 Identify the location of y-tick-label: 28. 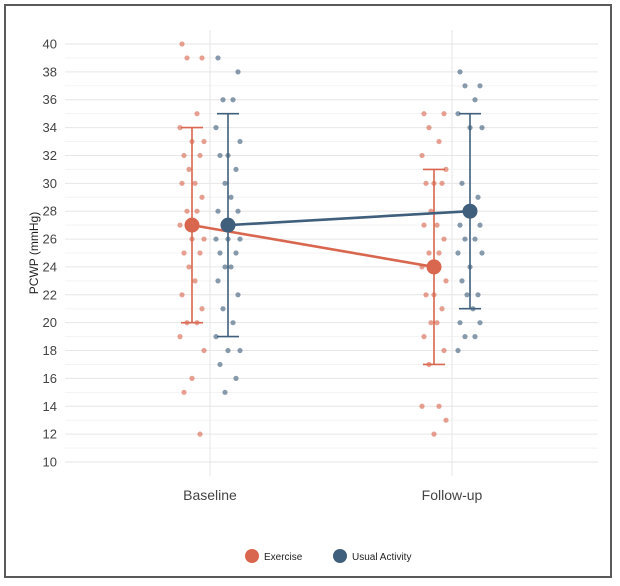
(50, 211).